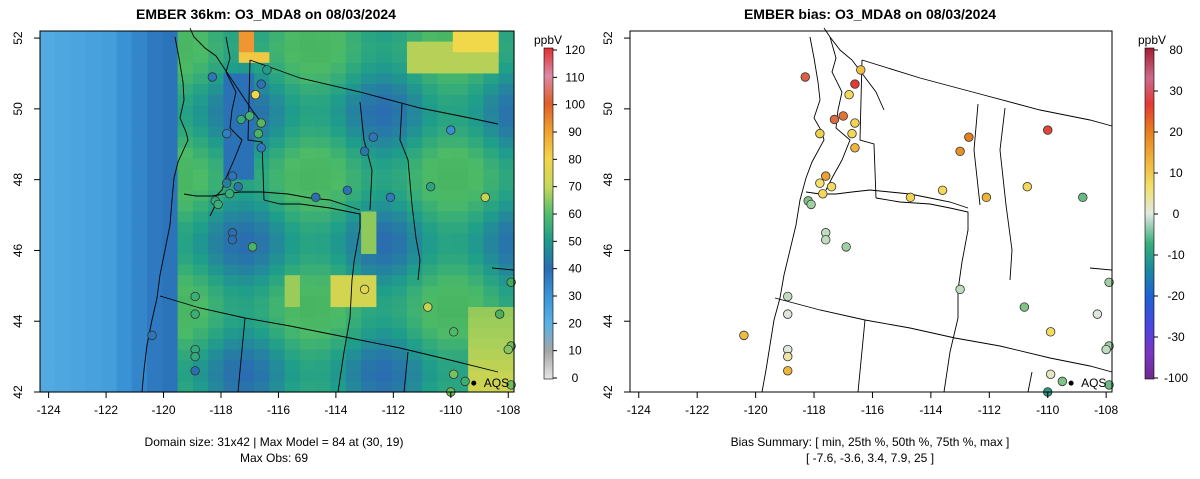  Describe the element at coordinates (18, 250) in the screenshot. I see `y-tick-label: 46` at that location.